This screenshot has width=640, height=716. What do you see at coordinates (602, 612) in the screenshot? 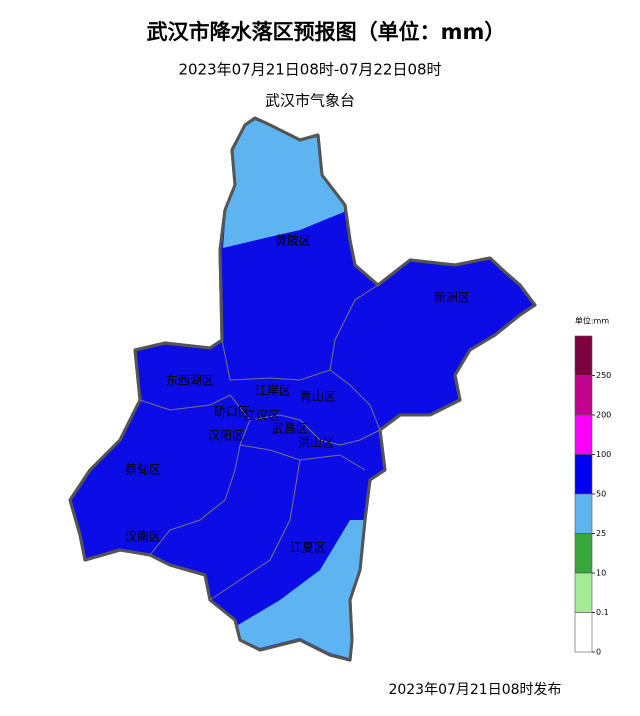
I see `legend-tick-label: 0.1` at bounding box center [602, 612].